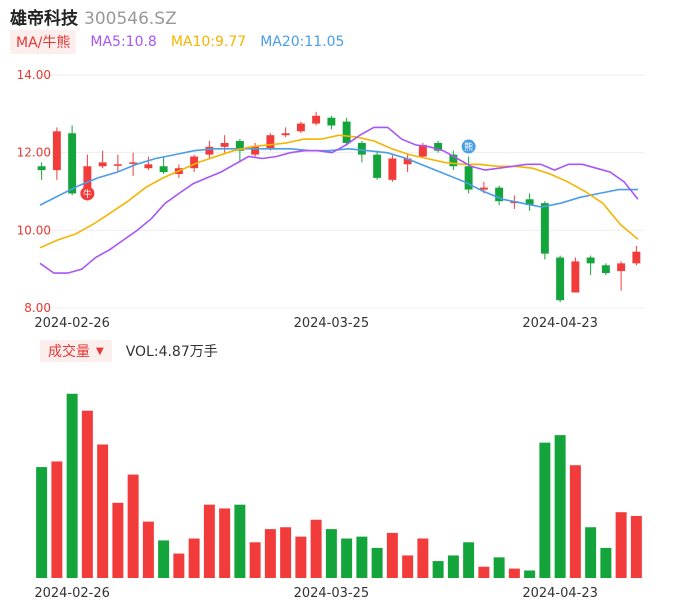 This screenshot has width=686, height=606. I want to click on stock-header: 雄帝科技 300546.SZ, so click(93, 16).